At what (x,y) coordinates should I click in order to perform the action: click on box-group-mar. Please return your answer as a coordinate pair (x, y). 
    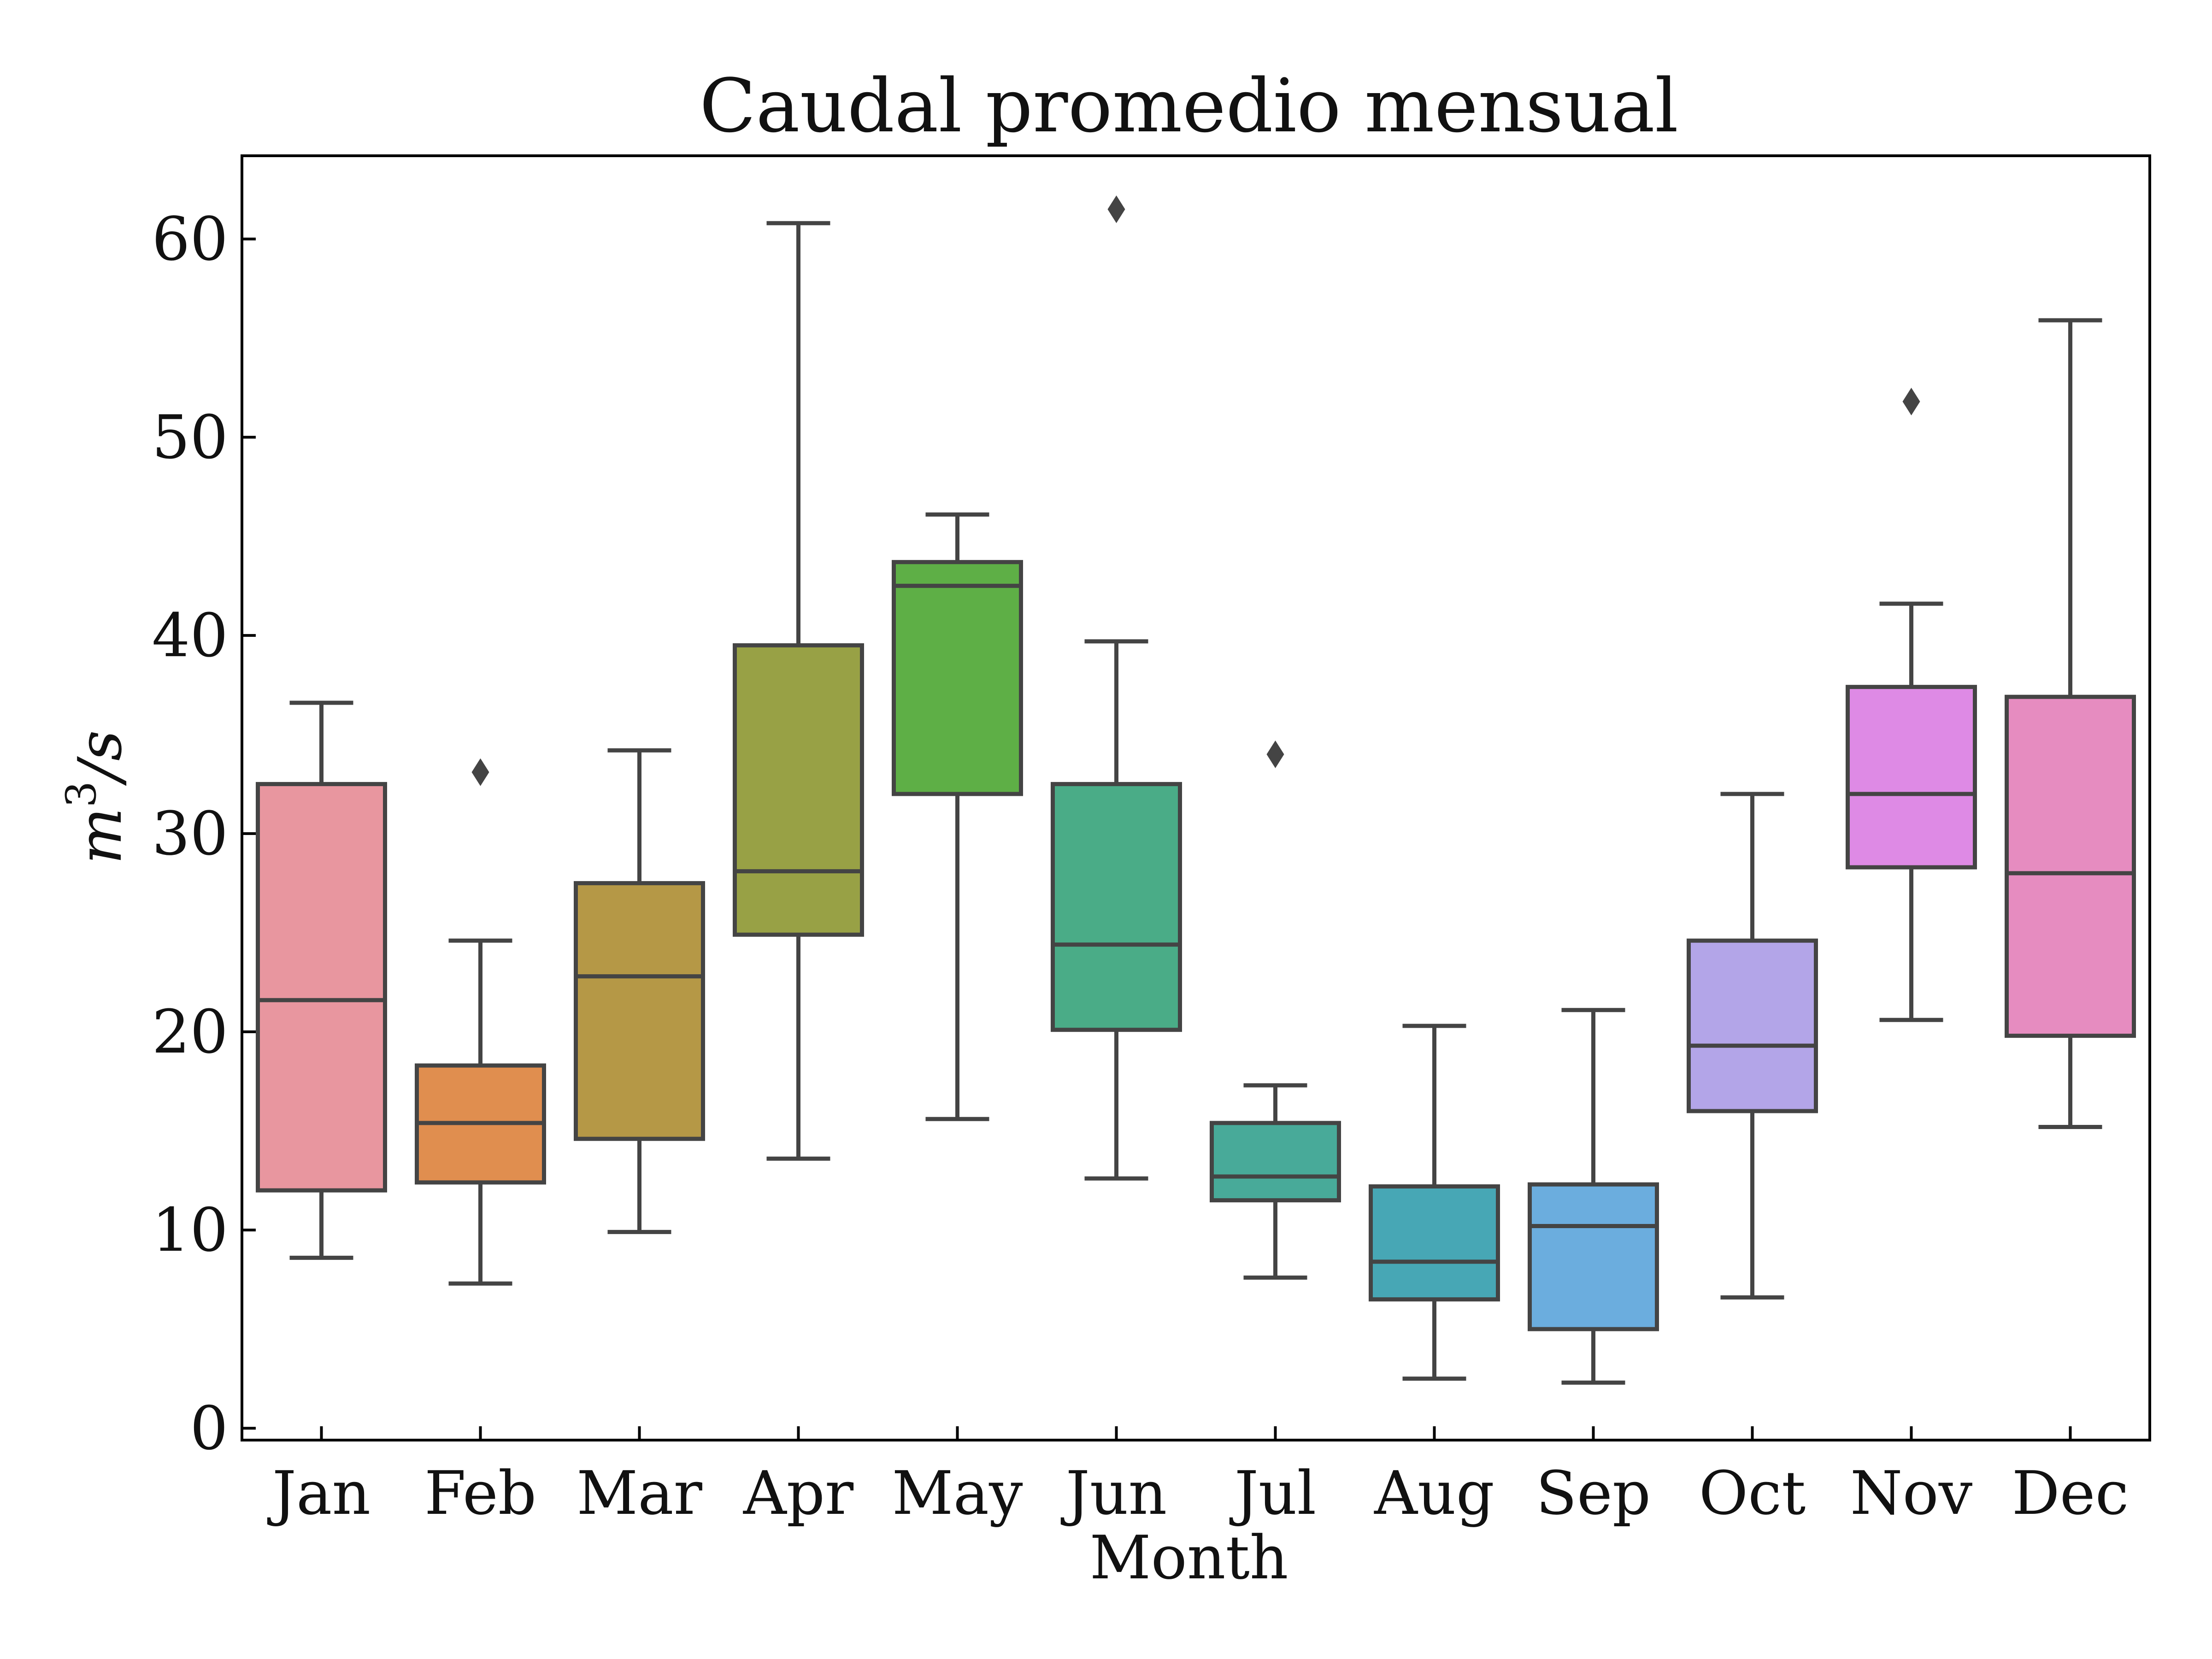
    Looking at the image, I should click on (639, 991).